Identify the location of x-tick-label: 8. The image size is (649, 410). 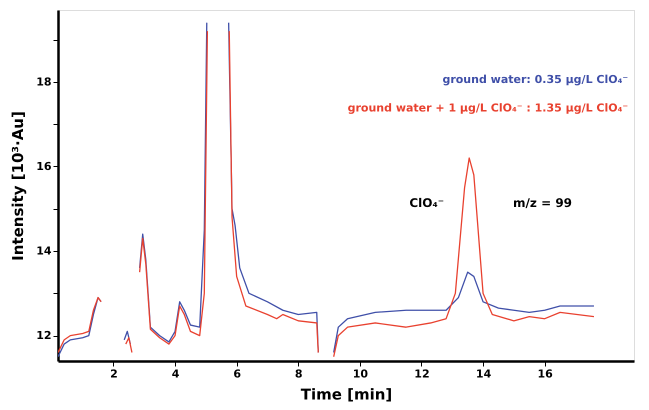
(298, 374).